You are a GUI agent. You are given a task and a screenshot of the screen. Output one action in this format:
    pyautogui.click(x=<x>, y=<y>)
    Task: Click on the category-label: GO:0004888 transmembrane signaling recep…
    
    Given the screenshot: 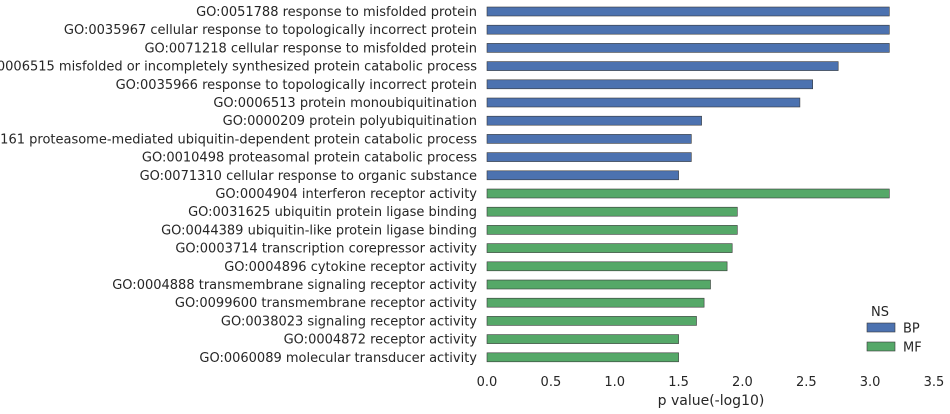 What is the action you would take?
    pyautogui.click(x=294, y=285)
    